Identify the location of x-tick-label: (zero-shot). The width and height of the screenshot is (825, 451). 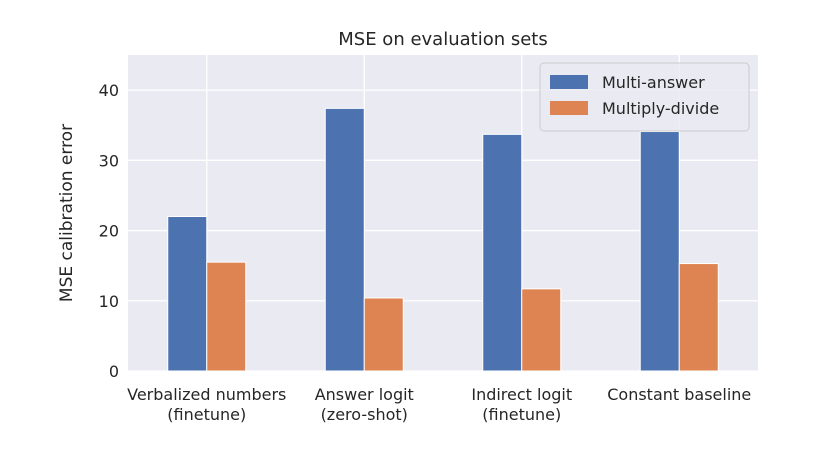
(364, 414).